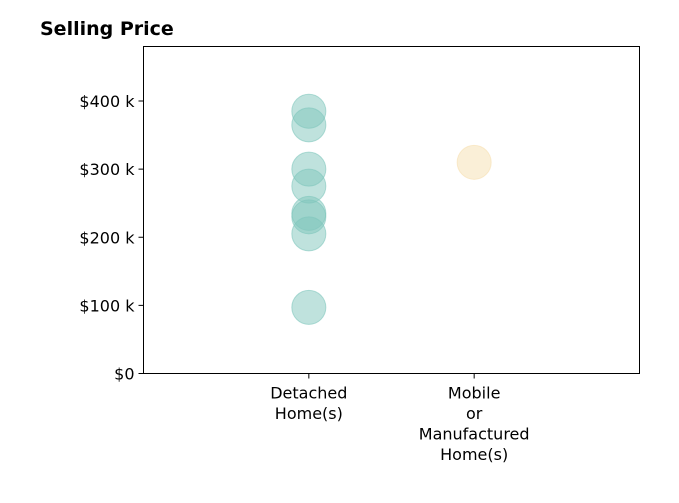 Image resolution: width=679 pixels, height=503 pixels. What do you see at coordinates (107, 305) in the screenshot?
I see `y-tick-label: $100 k` at bounding box center [107, 305].